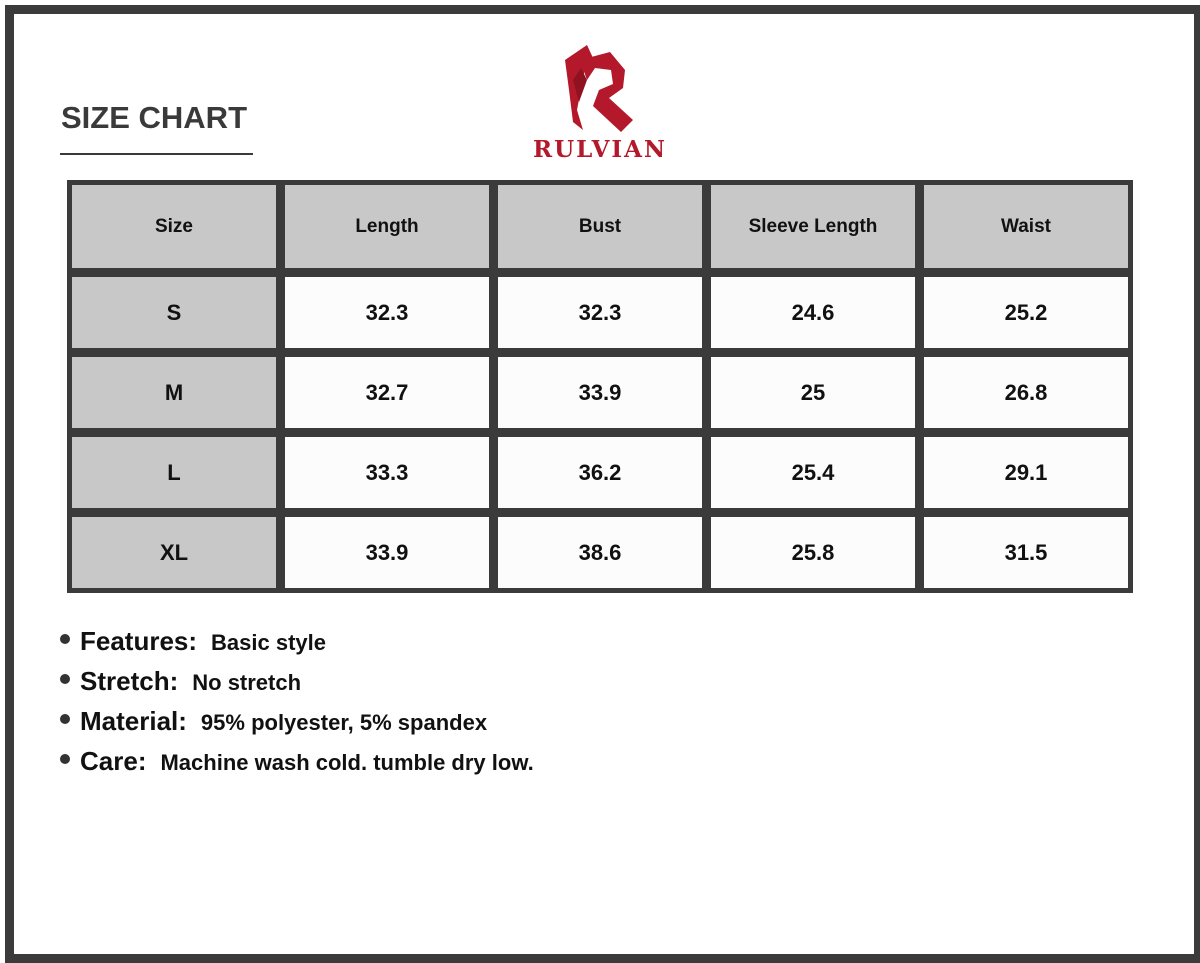  What do you see at coordinates (599, 88) in the screenshot?
I see `brand-r-logo-icon` at bounding box center [599, 88].